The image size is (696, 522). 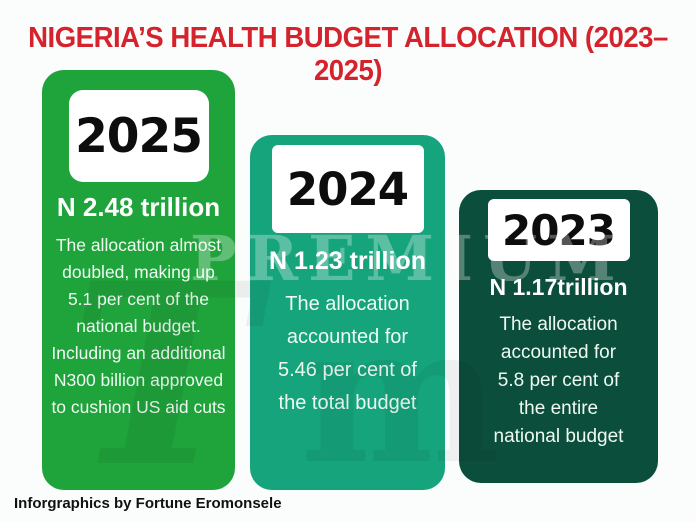 I want to click on year-label-2025: 2025, so click(x=139, y=136).